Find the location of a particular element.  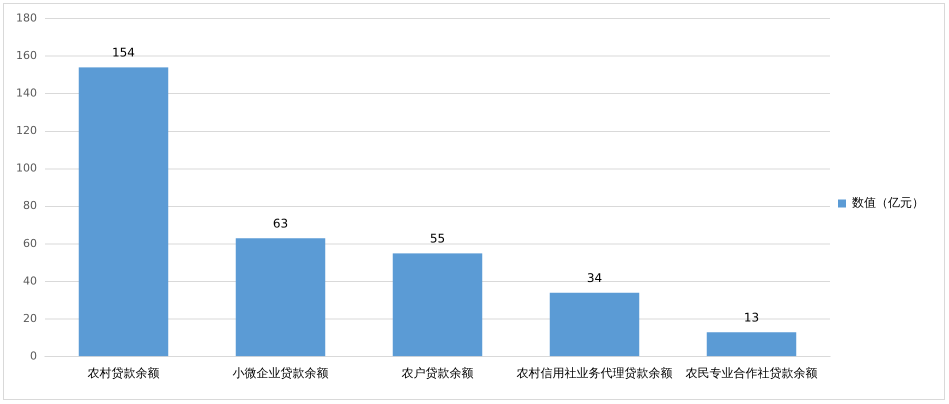

y-tick-label: 80 is located at coordinates (29, 205).